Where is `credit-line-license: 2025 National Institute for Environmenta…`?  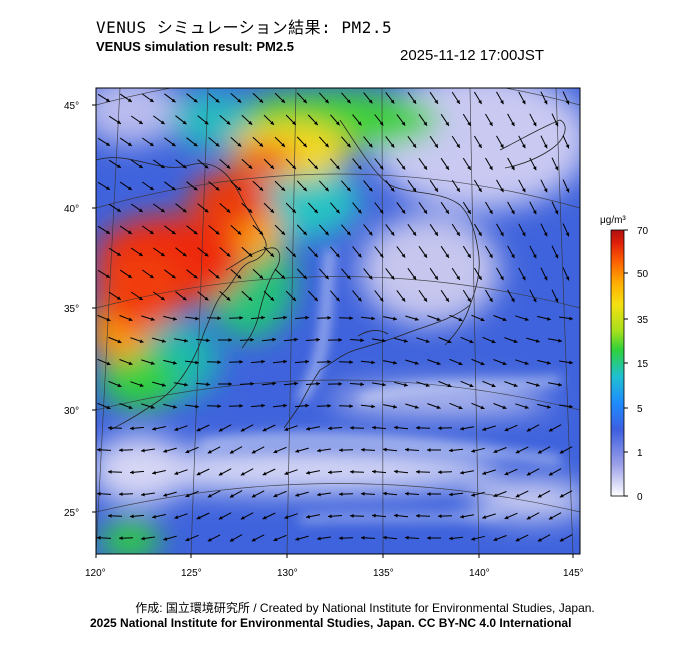 credit-line-license: 2025 National Institute for Environmenta… is located at coordinates (331, 623).